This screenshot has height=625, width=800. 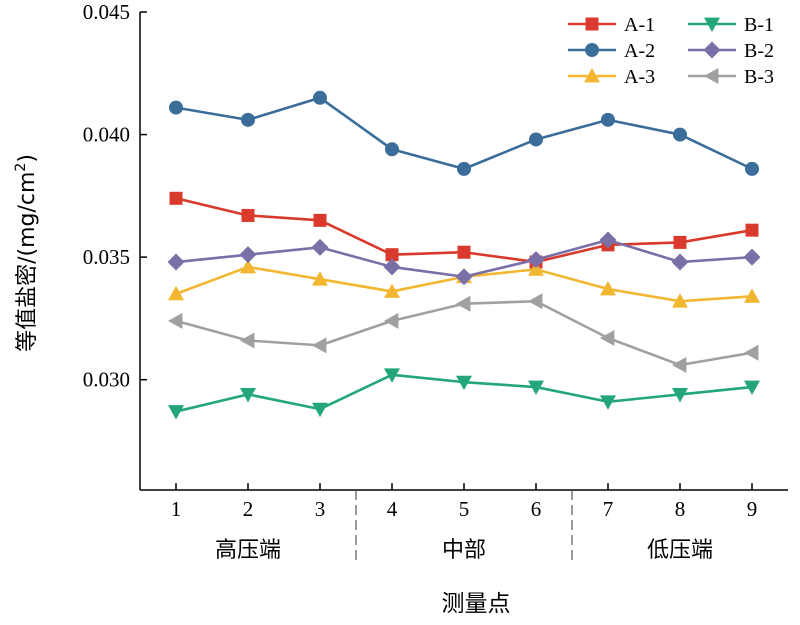 What do you see at coordinates (759, 77) in the screenshot?
I see `legend-label: B-3` at bounding box center [759, 77].